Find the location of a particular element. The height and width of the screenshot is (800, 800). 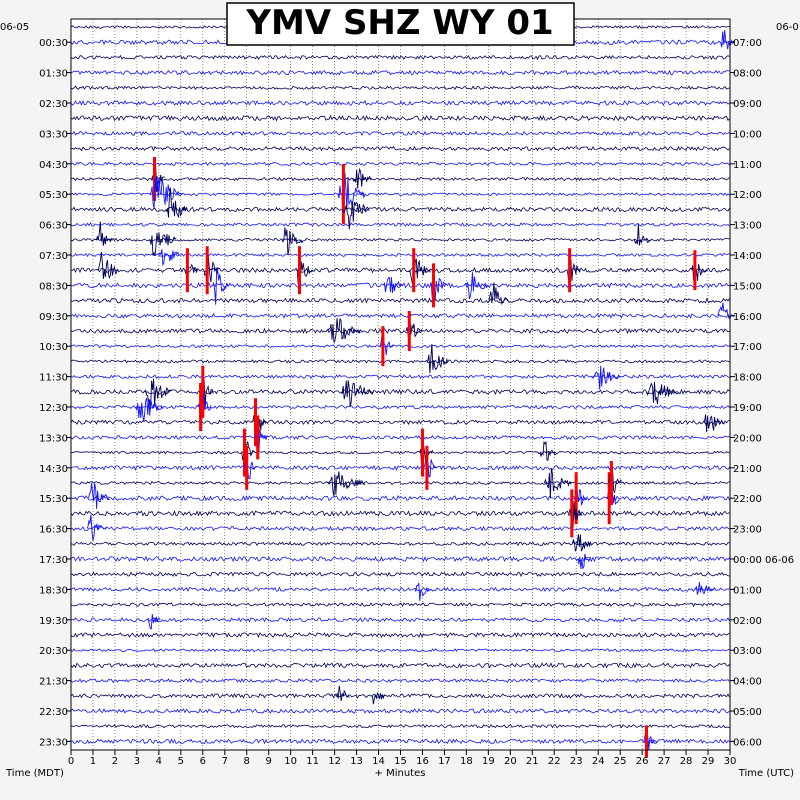

left-time-label-10: 09:30 is located at coordinates (53, 317).